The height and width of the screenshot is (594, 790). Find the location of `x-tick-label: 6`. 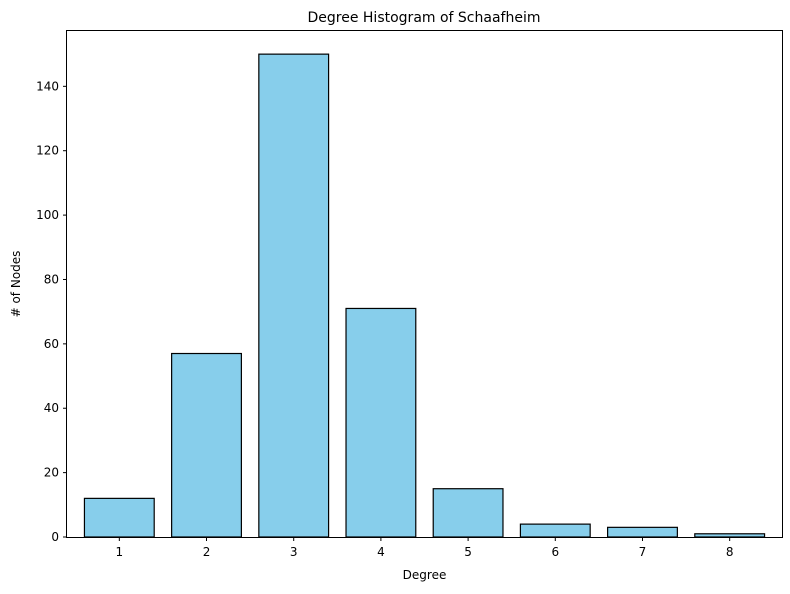

x-tick-label: 6 is located at coordinates (555, 552).